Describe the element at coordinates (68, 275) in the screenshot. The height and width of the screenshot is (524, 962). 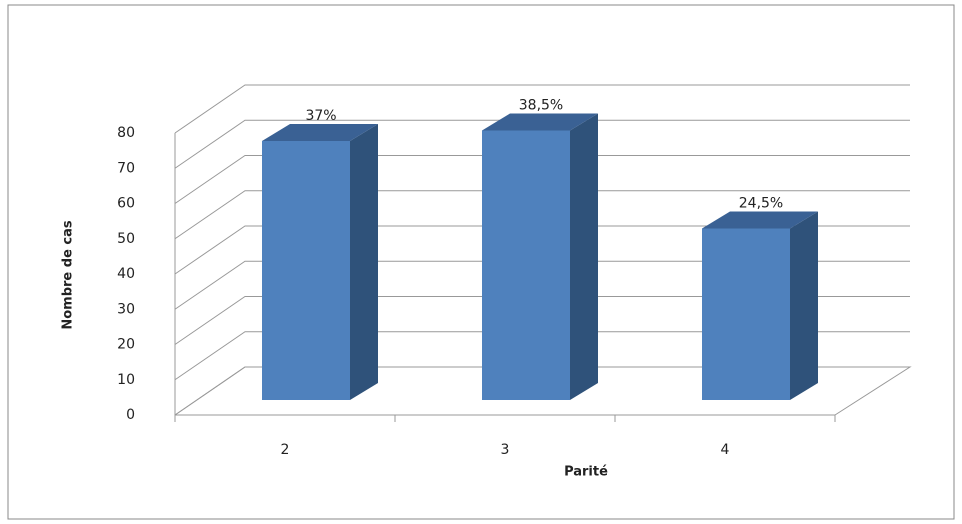
I see `y-axis-title: Nombre de cas` at that location.